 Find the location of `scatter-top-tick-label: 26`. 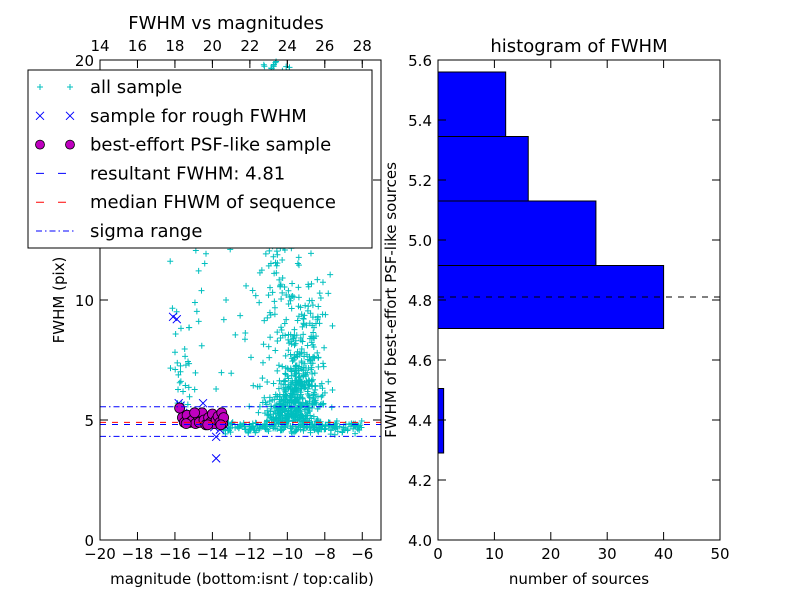

scatter-top-tick-label: 26 is located at coordinates (324, 46).